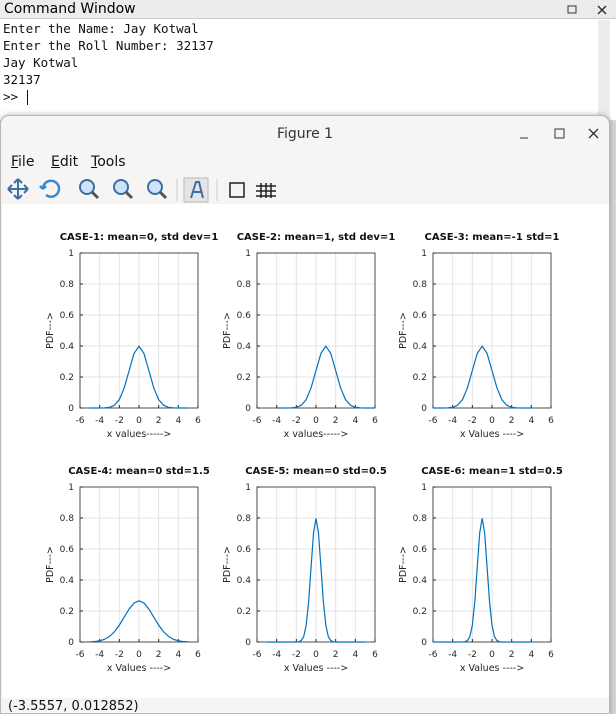 This screenshot has height=714, width=616. Describe the element at coordinates (41, 62) in the screenshot. I see `console-line: Jay Kotwal` at that location.